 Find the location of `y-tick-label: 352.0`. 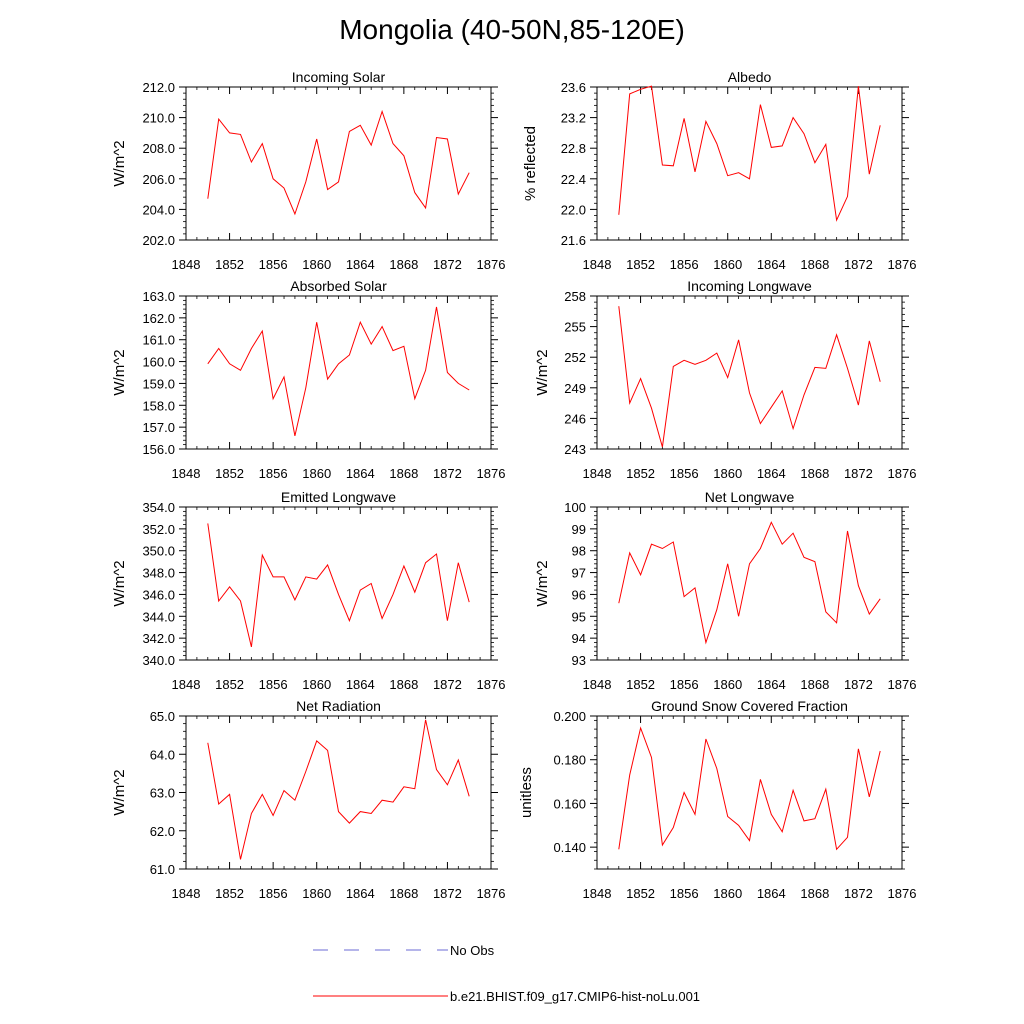

y-tick-label: 352.0 is located at coordinates (158, 529).